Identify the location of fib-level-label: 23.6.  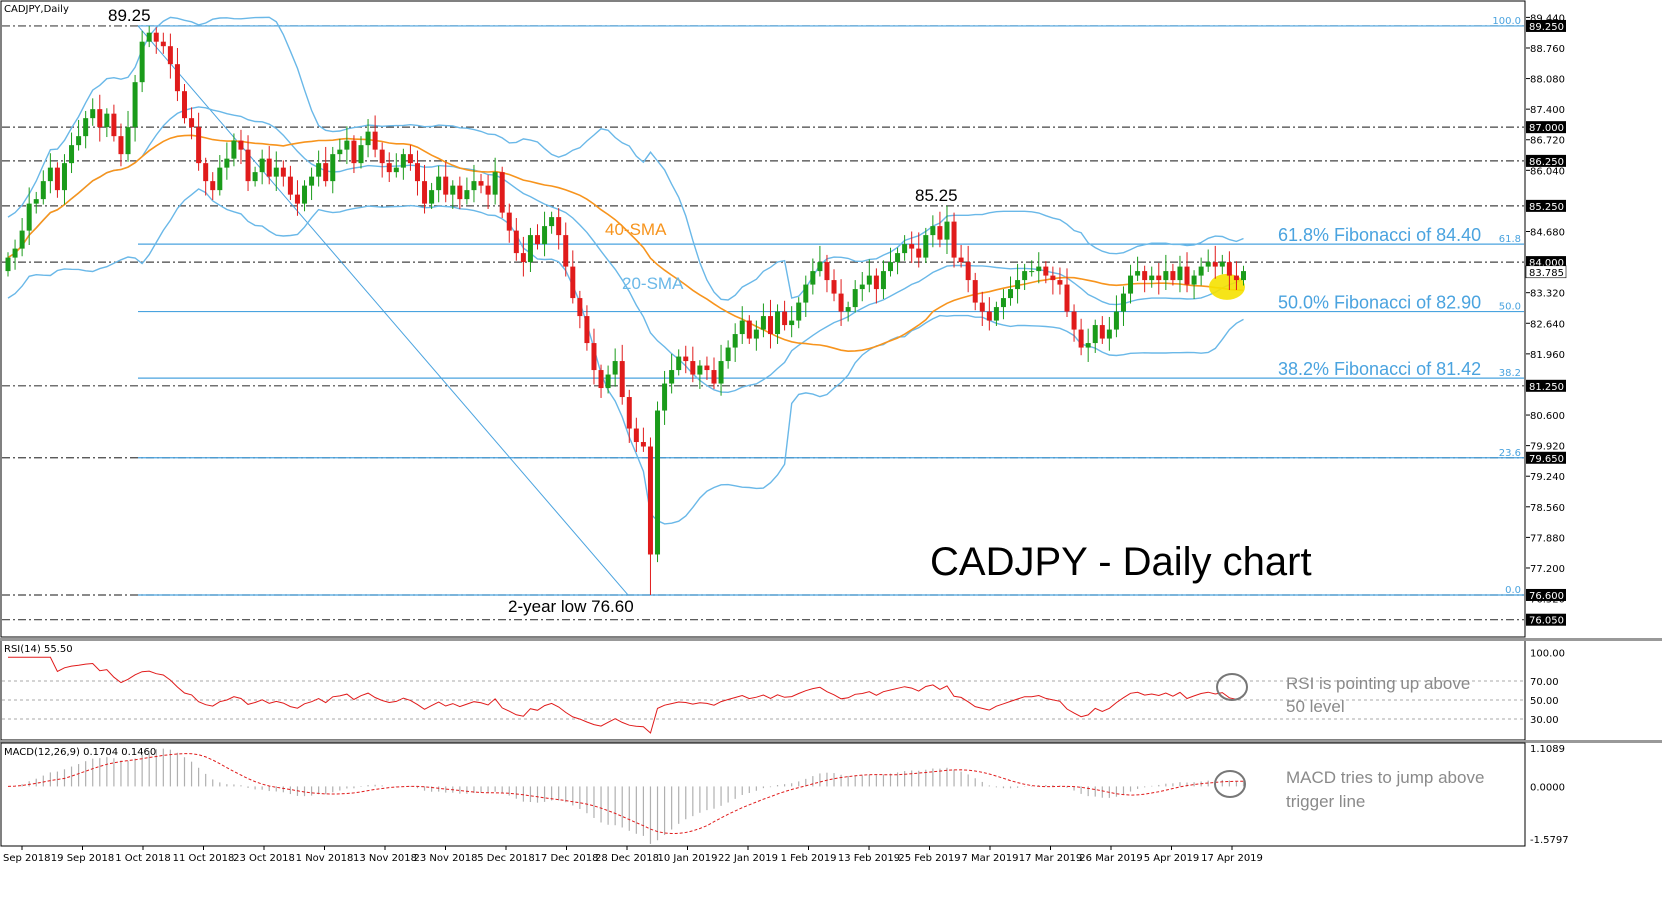
(1510, 453).